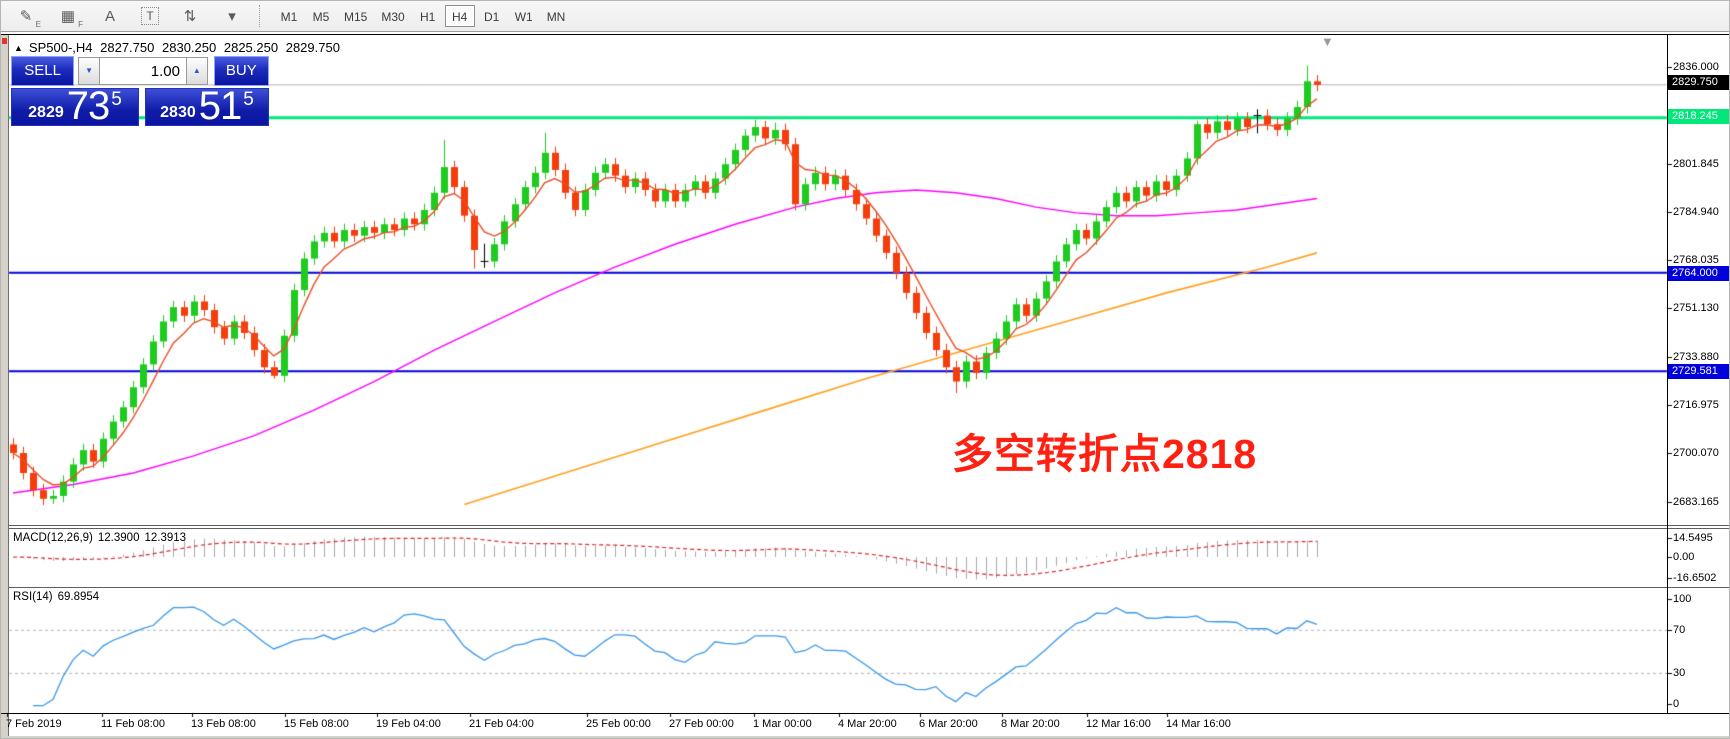  Describe the element at coordinates (1667, 374) in the screenshot. I see `price-axis-border` at that location.